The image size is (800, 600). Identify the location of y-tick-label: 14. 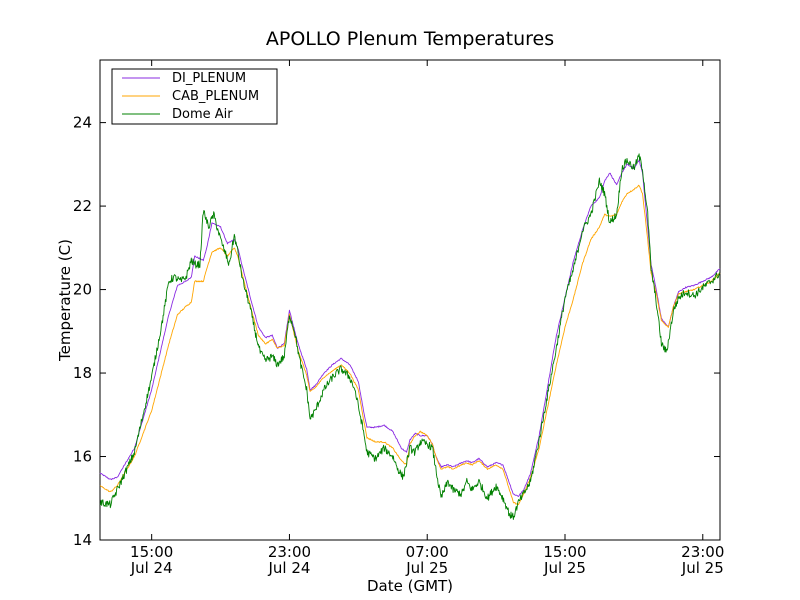
(82, 540).